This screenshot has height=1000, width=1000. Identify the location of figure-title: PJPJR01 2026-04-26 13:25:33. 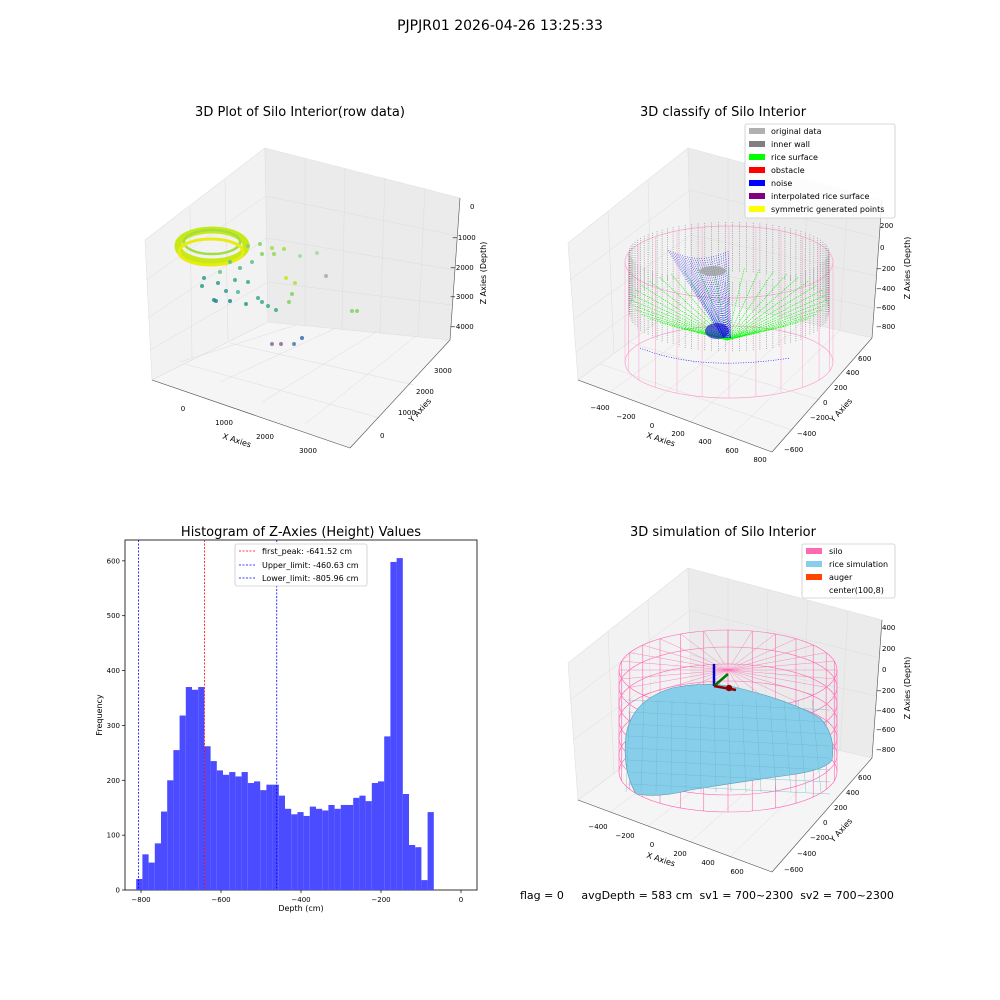
(500, 26).